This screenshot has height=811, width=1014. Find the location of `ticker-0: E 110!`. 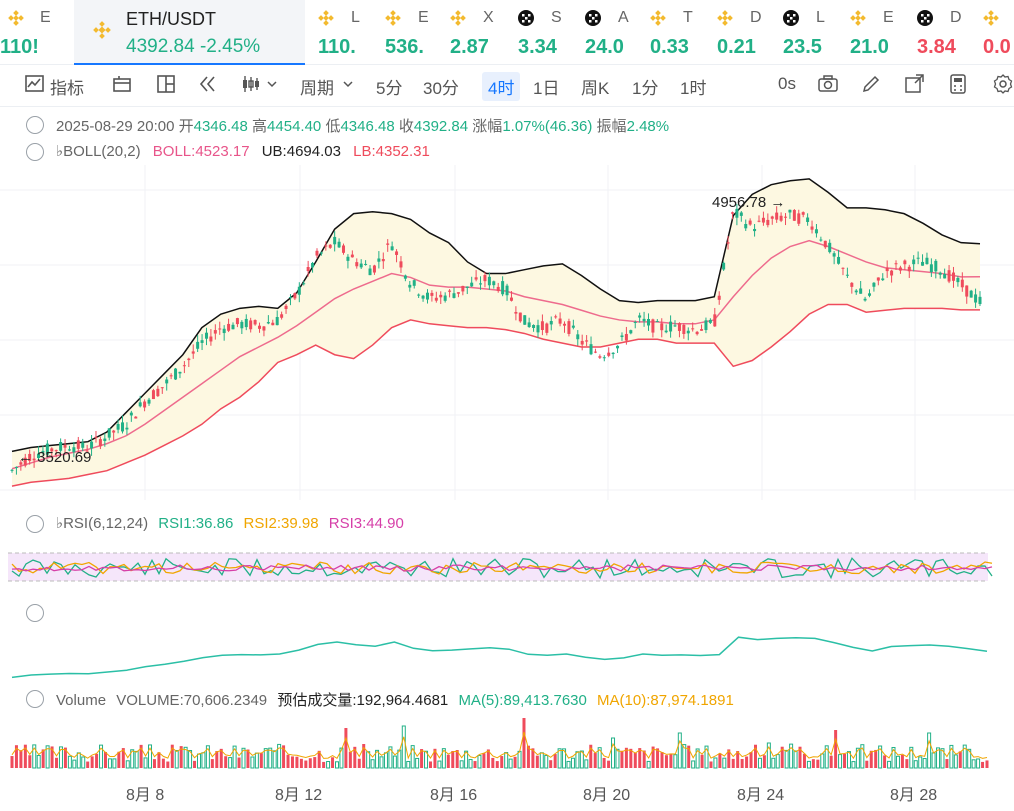

ticker-0: E 110! is located at coordinates (31, 32).